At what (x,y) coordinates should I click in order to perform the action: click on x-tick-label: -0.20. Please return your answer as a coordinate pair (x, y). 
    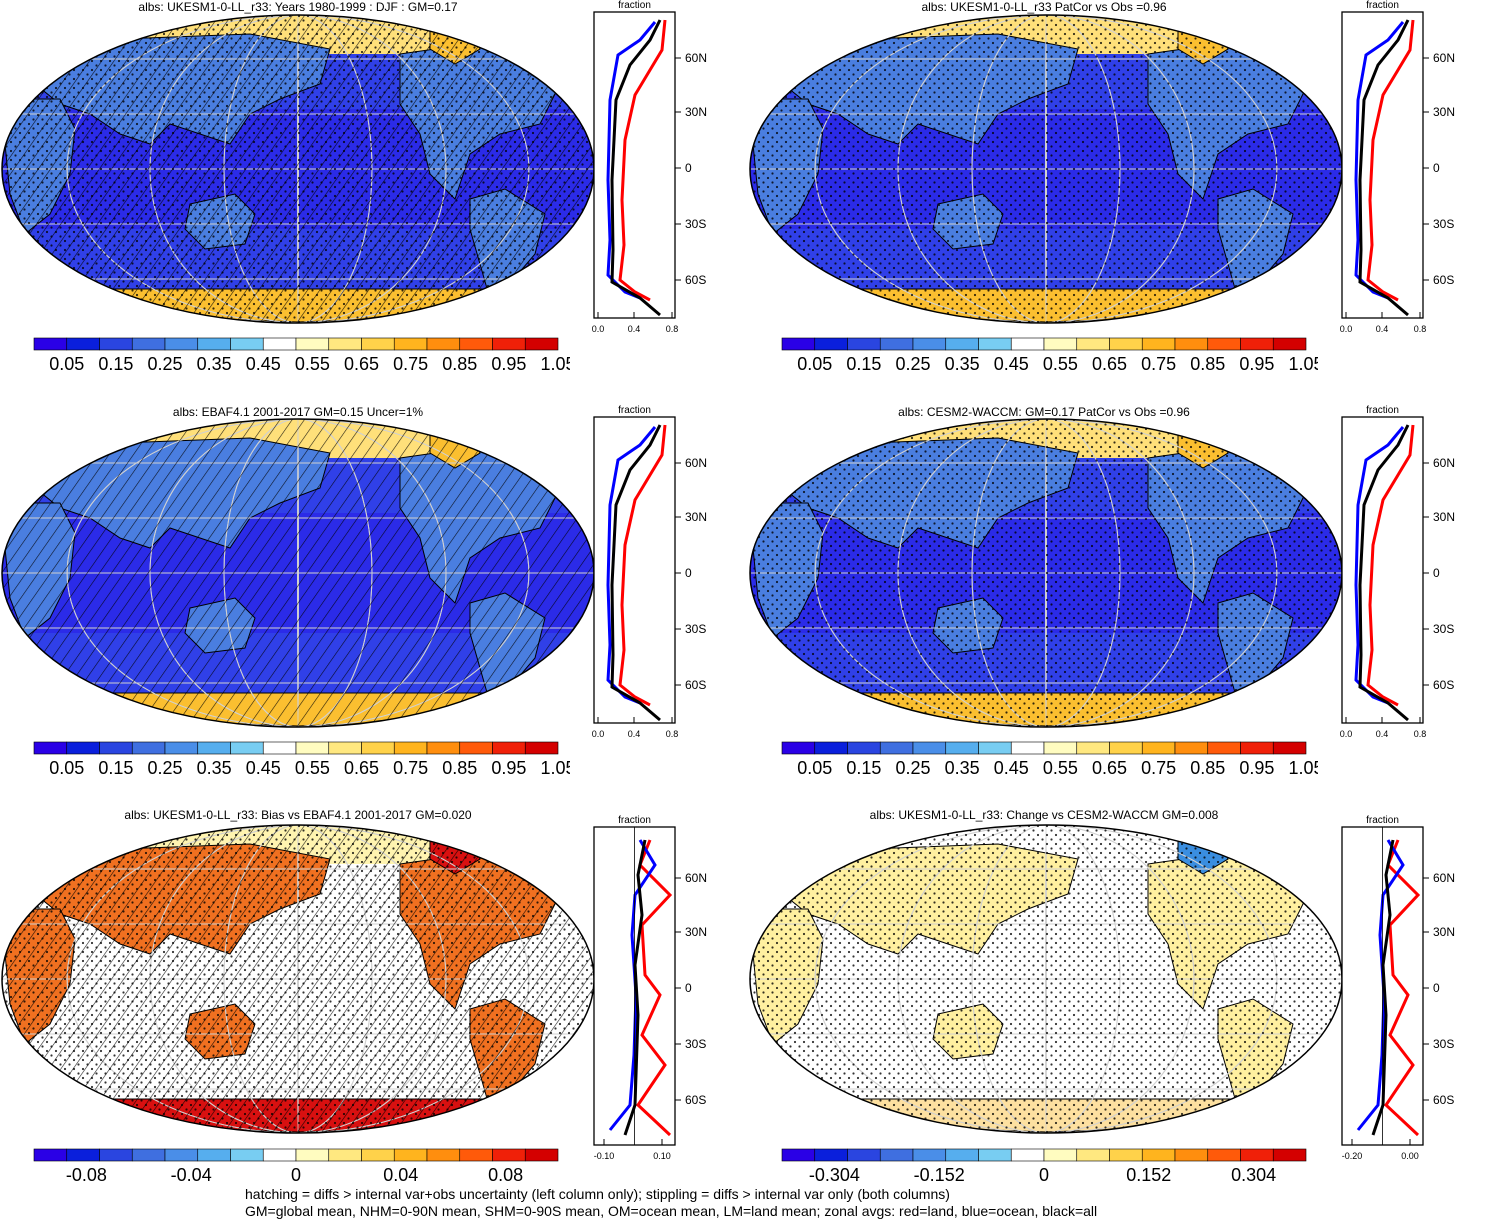
    Looking at the image, I should click on (1352, 1155).